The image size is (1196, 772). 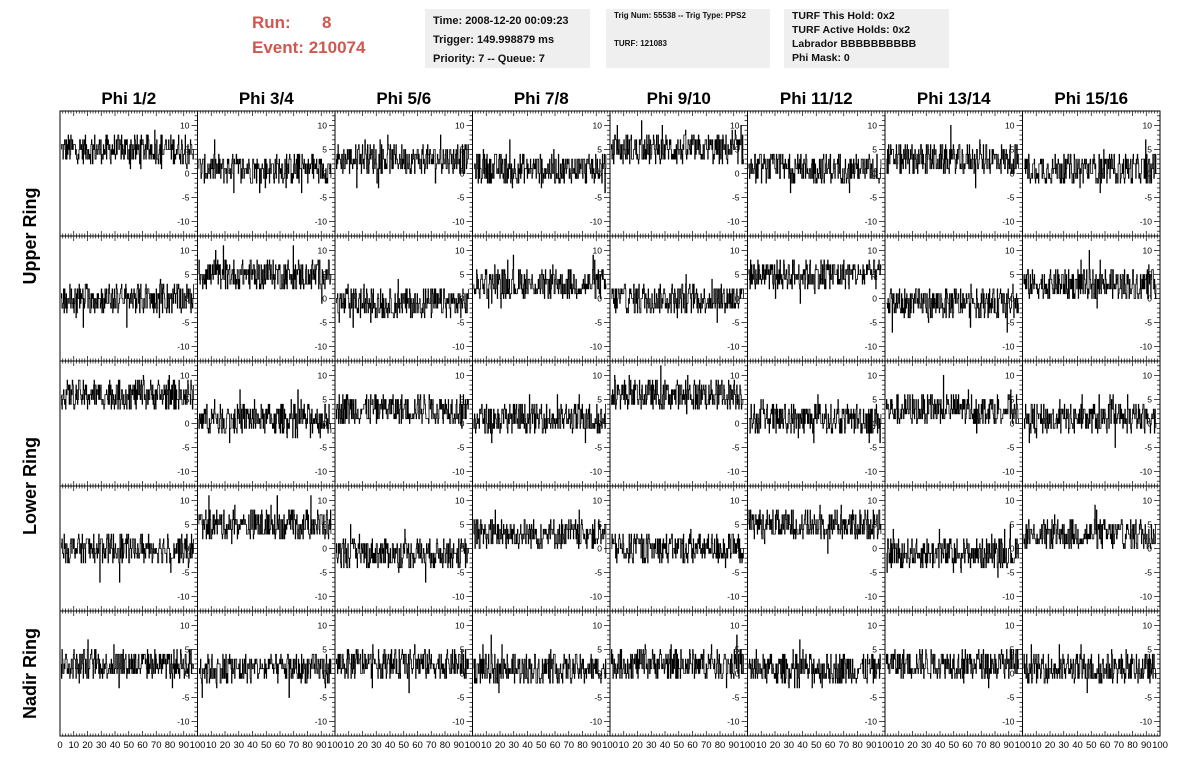 I want to click on run-line: Run: 8, so click(x=308, y=22).